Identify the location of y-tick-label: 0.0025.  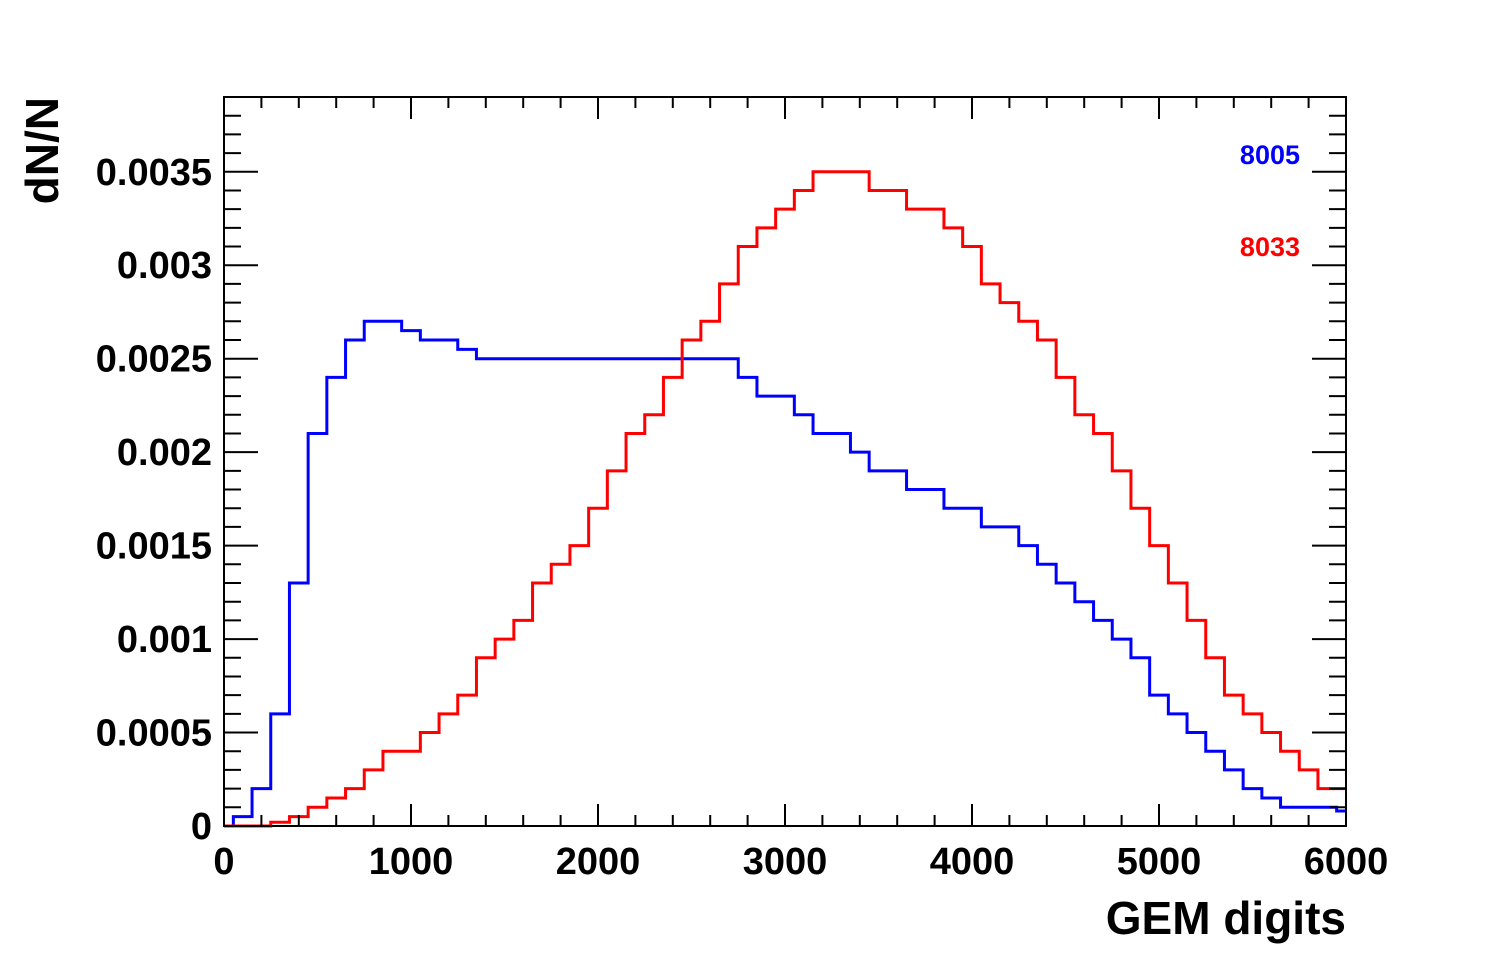
(154, 360).